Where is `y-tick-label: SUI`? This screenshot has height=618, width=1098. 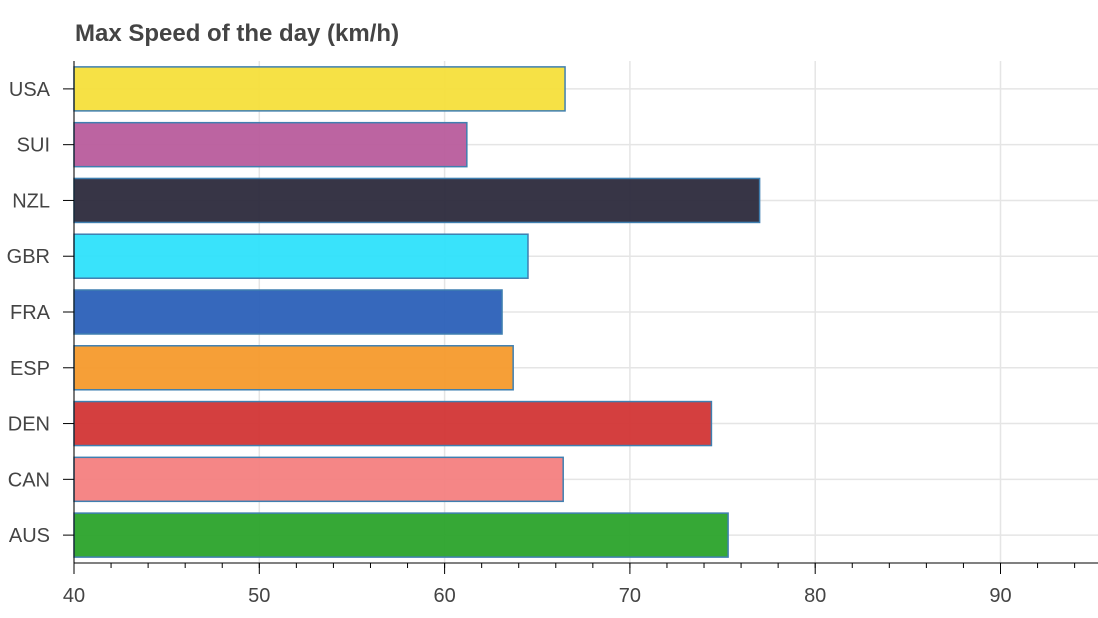
y-tick-label: SUI is located at coordinates (33, 146).